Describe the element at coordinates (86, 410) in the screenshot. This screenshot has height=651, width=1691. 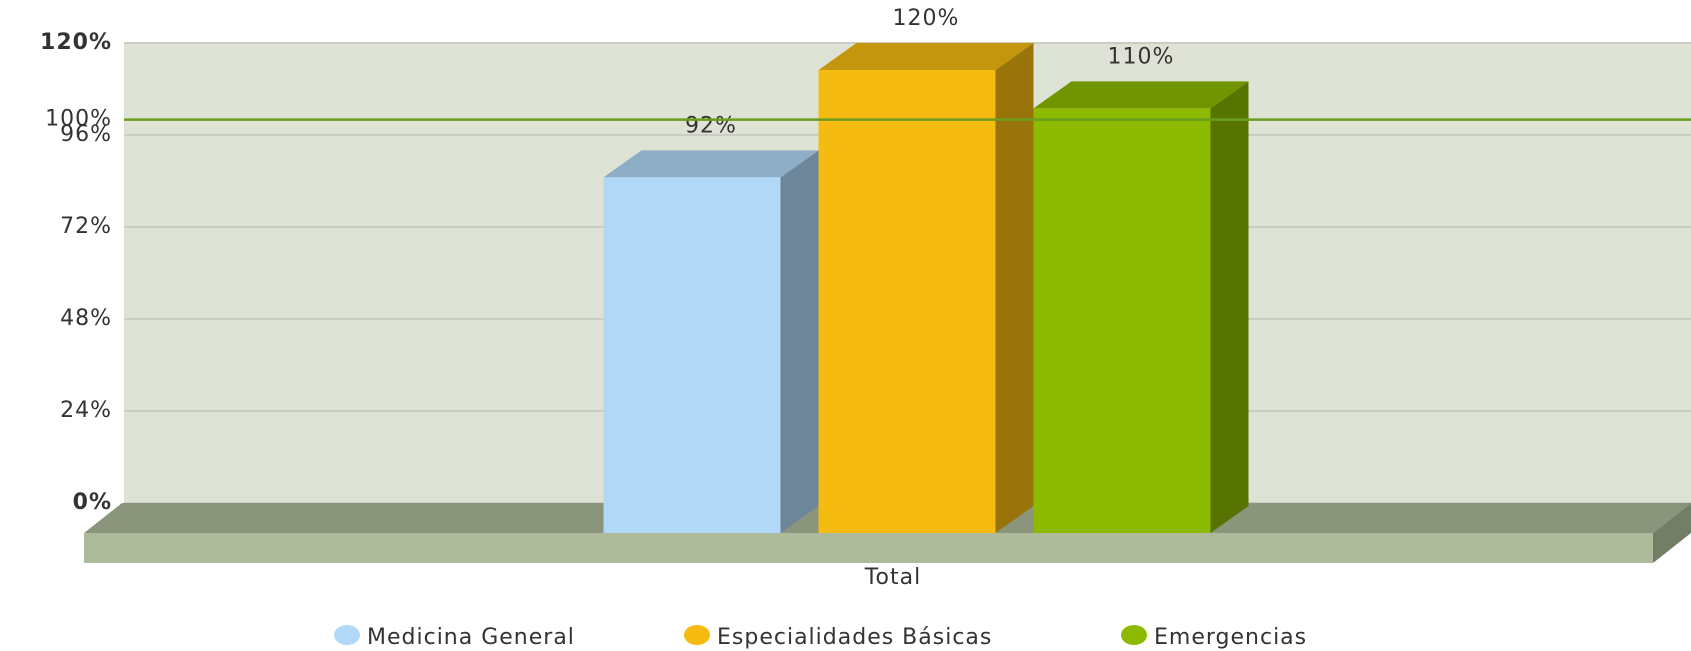
I see `y-tick-label: 24%` at that location.